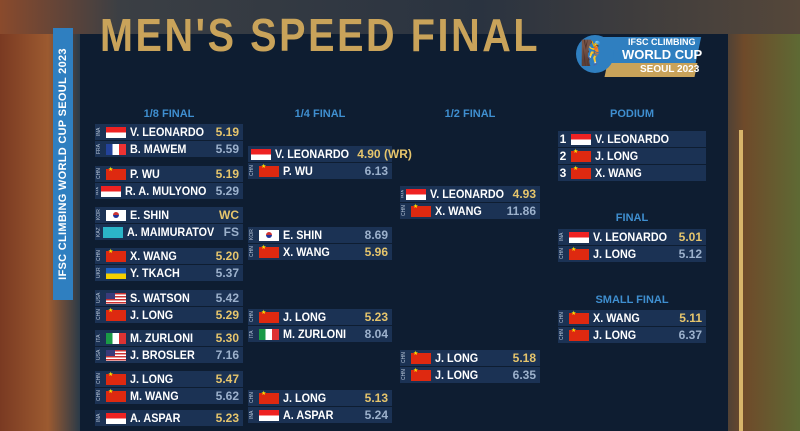 This screenshot has height=431, width=800. I want to click on round-header: 1/8 FINAL, so click(169, 114).